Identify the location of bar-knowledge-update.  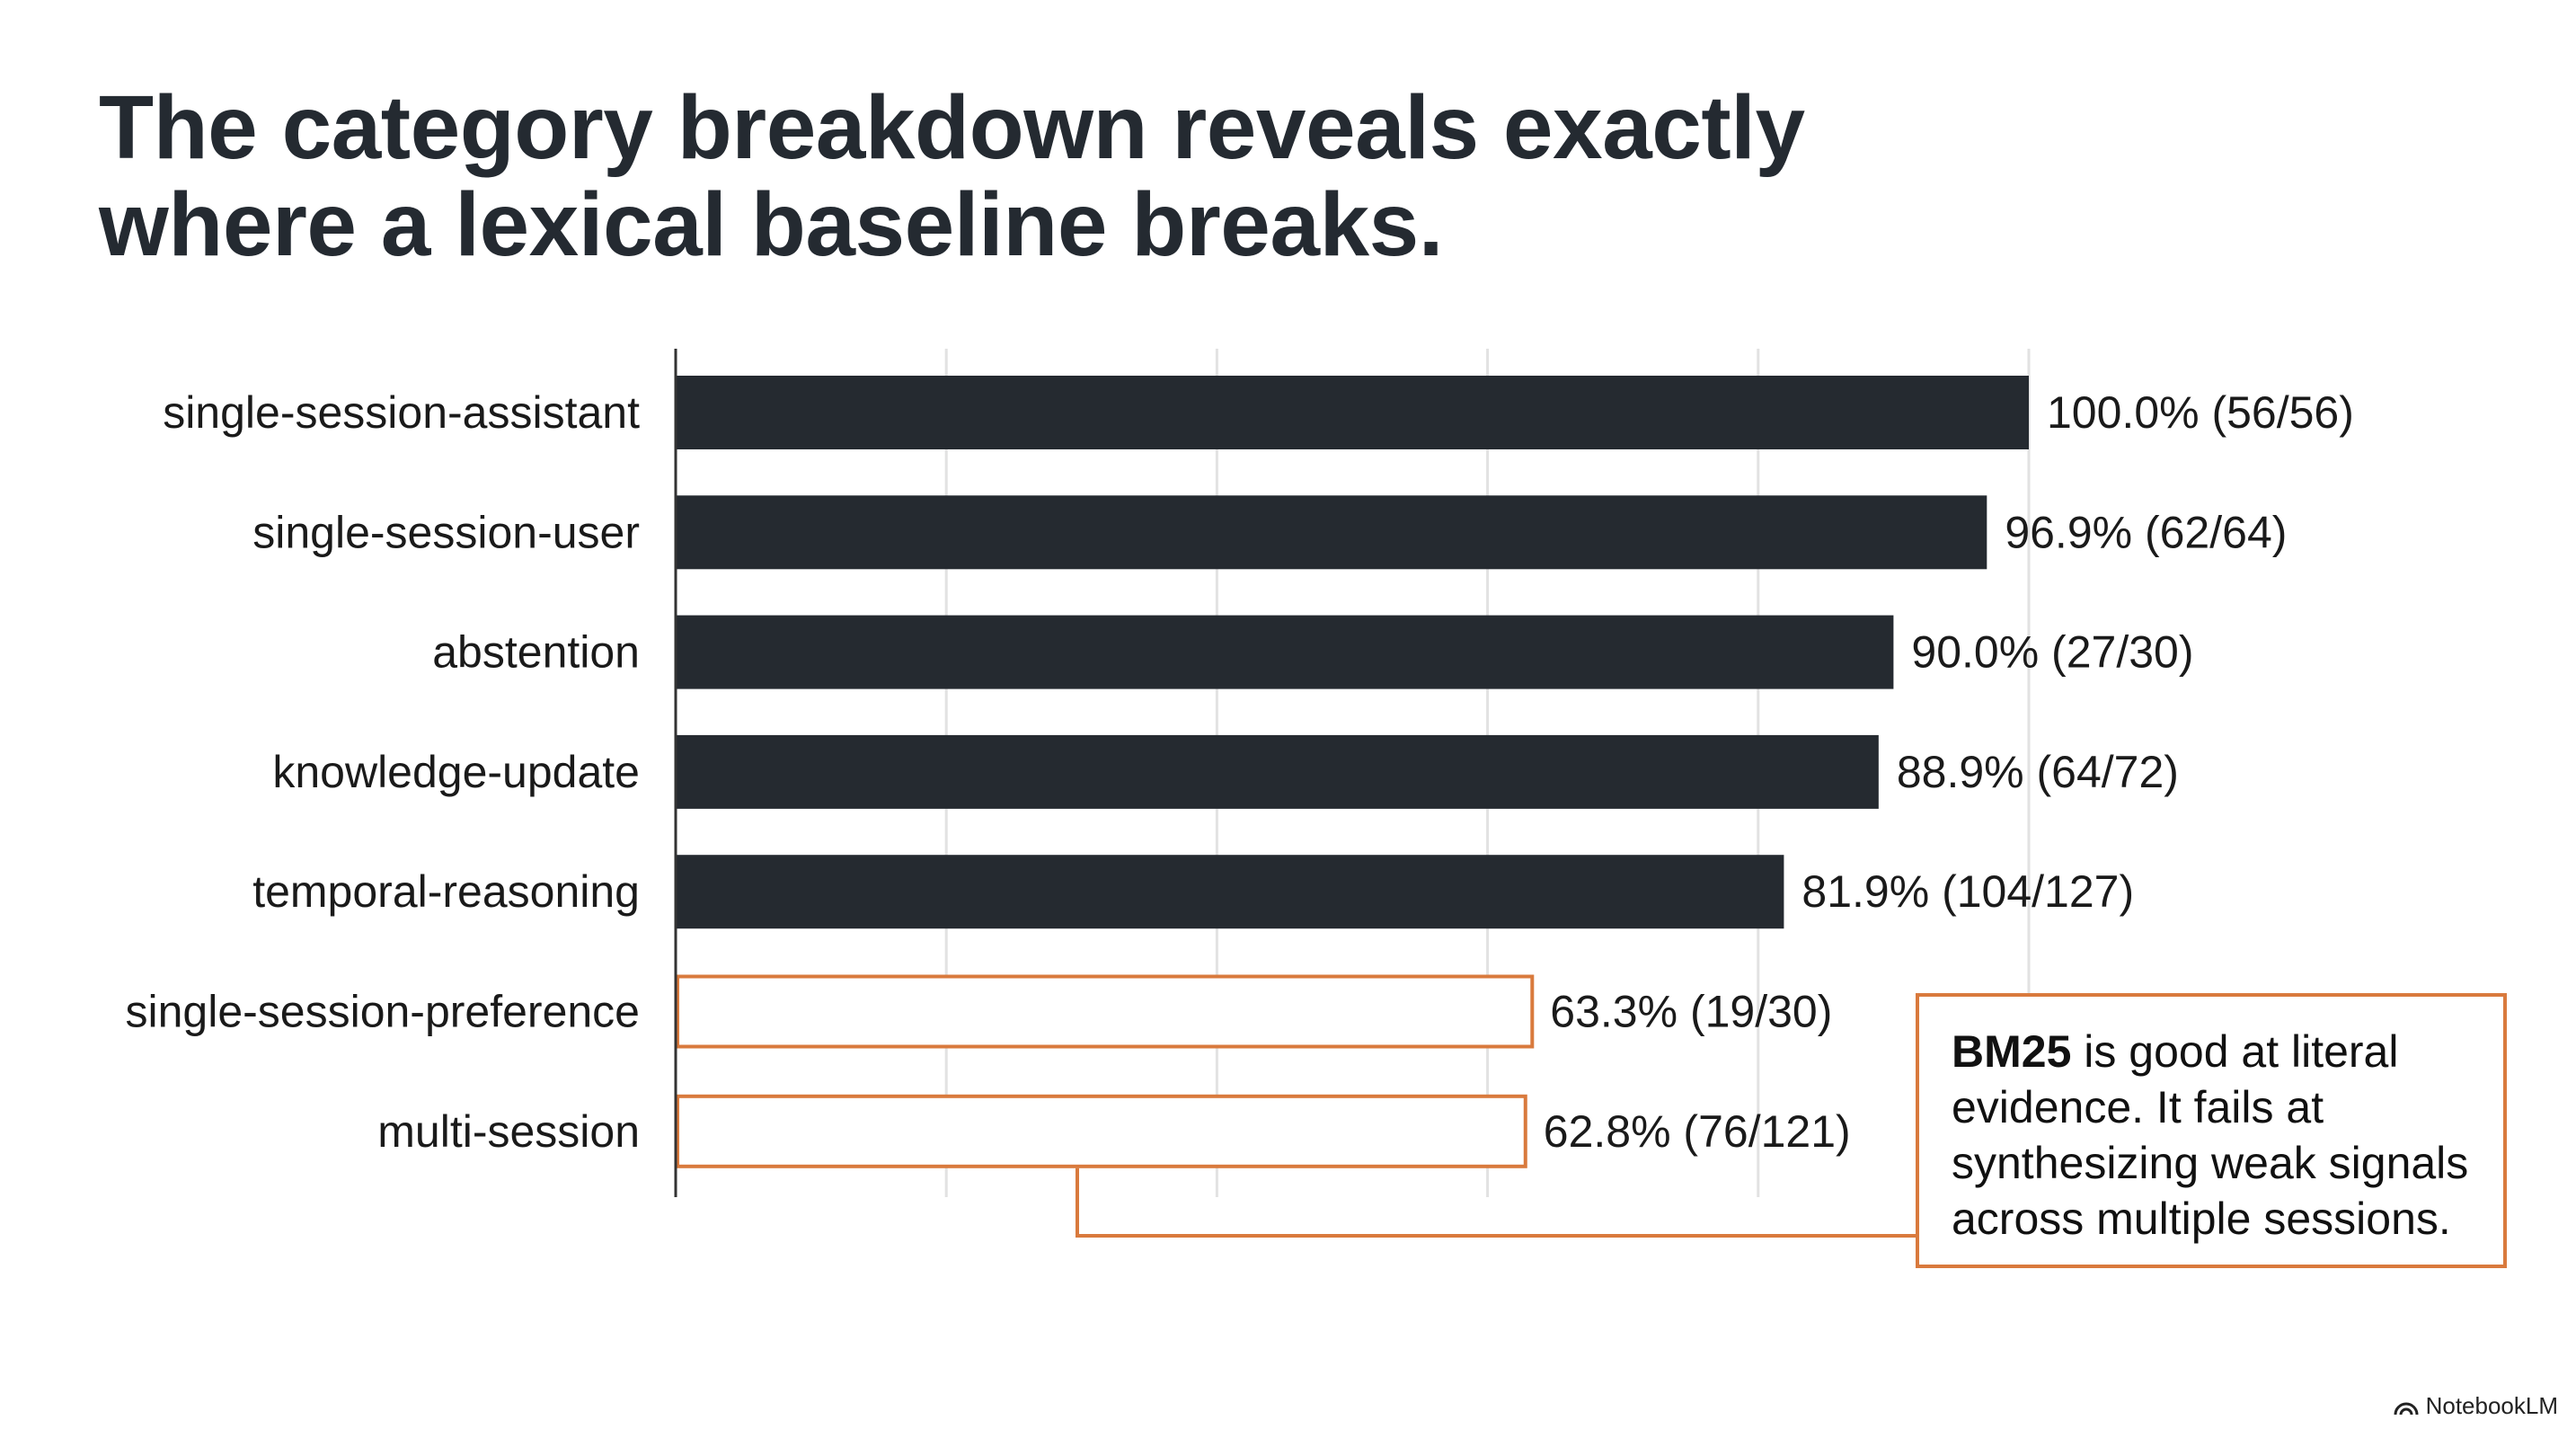
(1277, 771).